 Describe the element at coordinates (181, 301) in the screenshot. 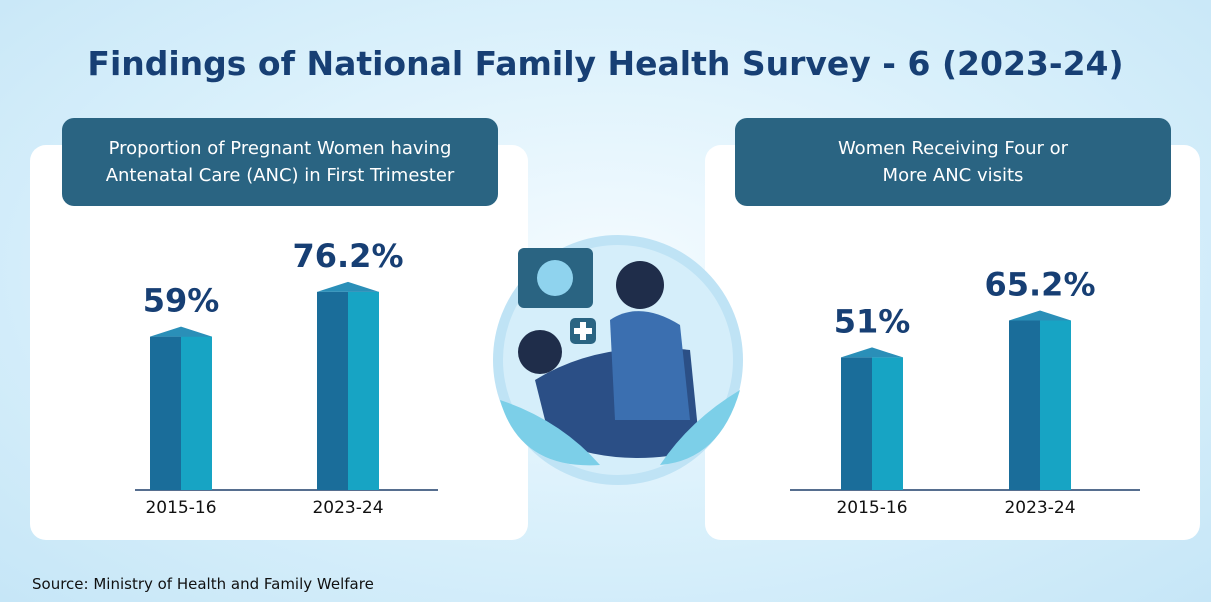

I see `value-label: 59%` at that location.